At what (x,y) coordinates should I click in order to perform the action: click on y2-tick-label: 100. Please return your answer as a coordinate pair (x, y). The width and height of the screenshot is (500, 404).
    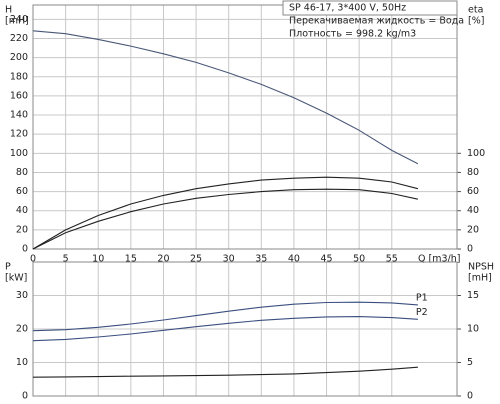
    Looking at the image, I should click on (476, 153).